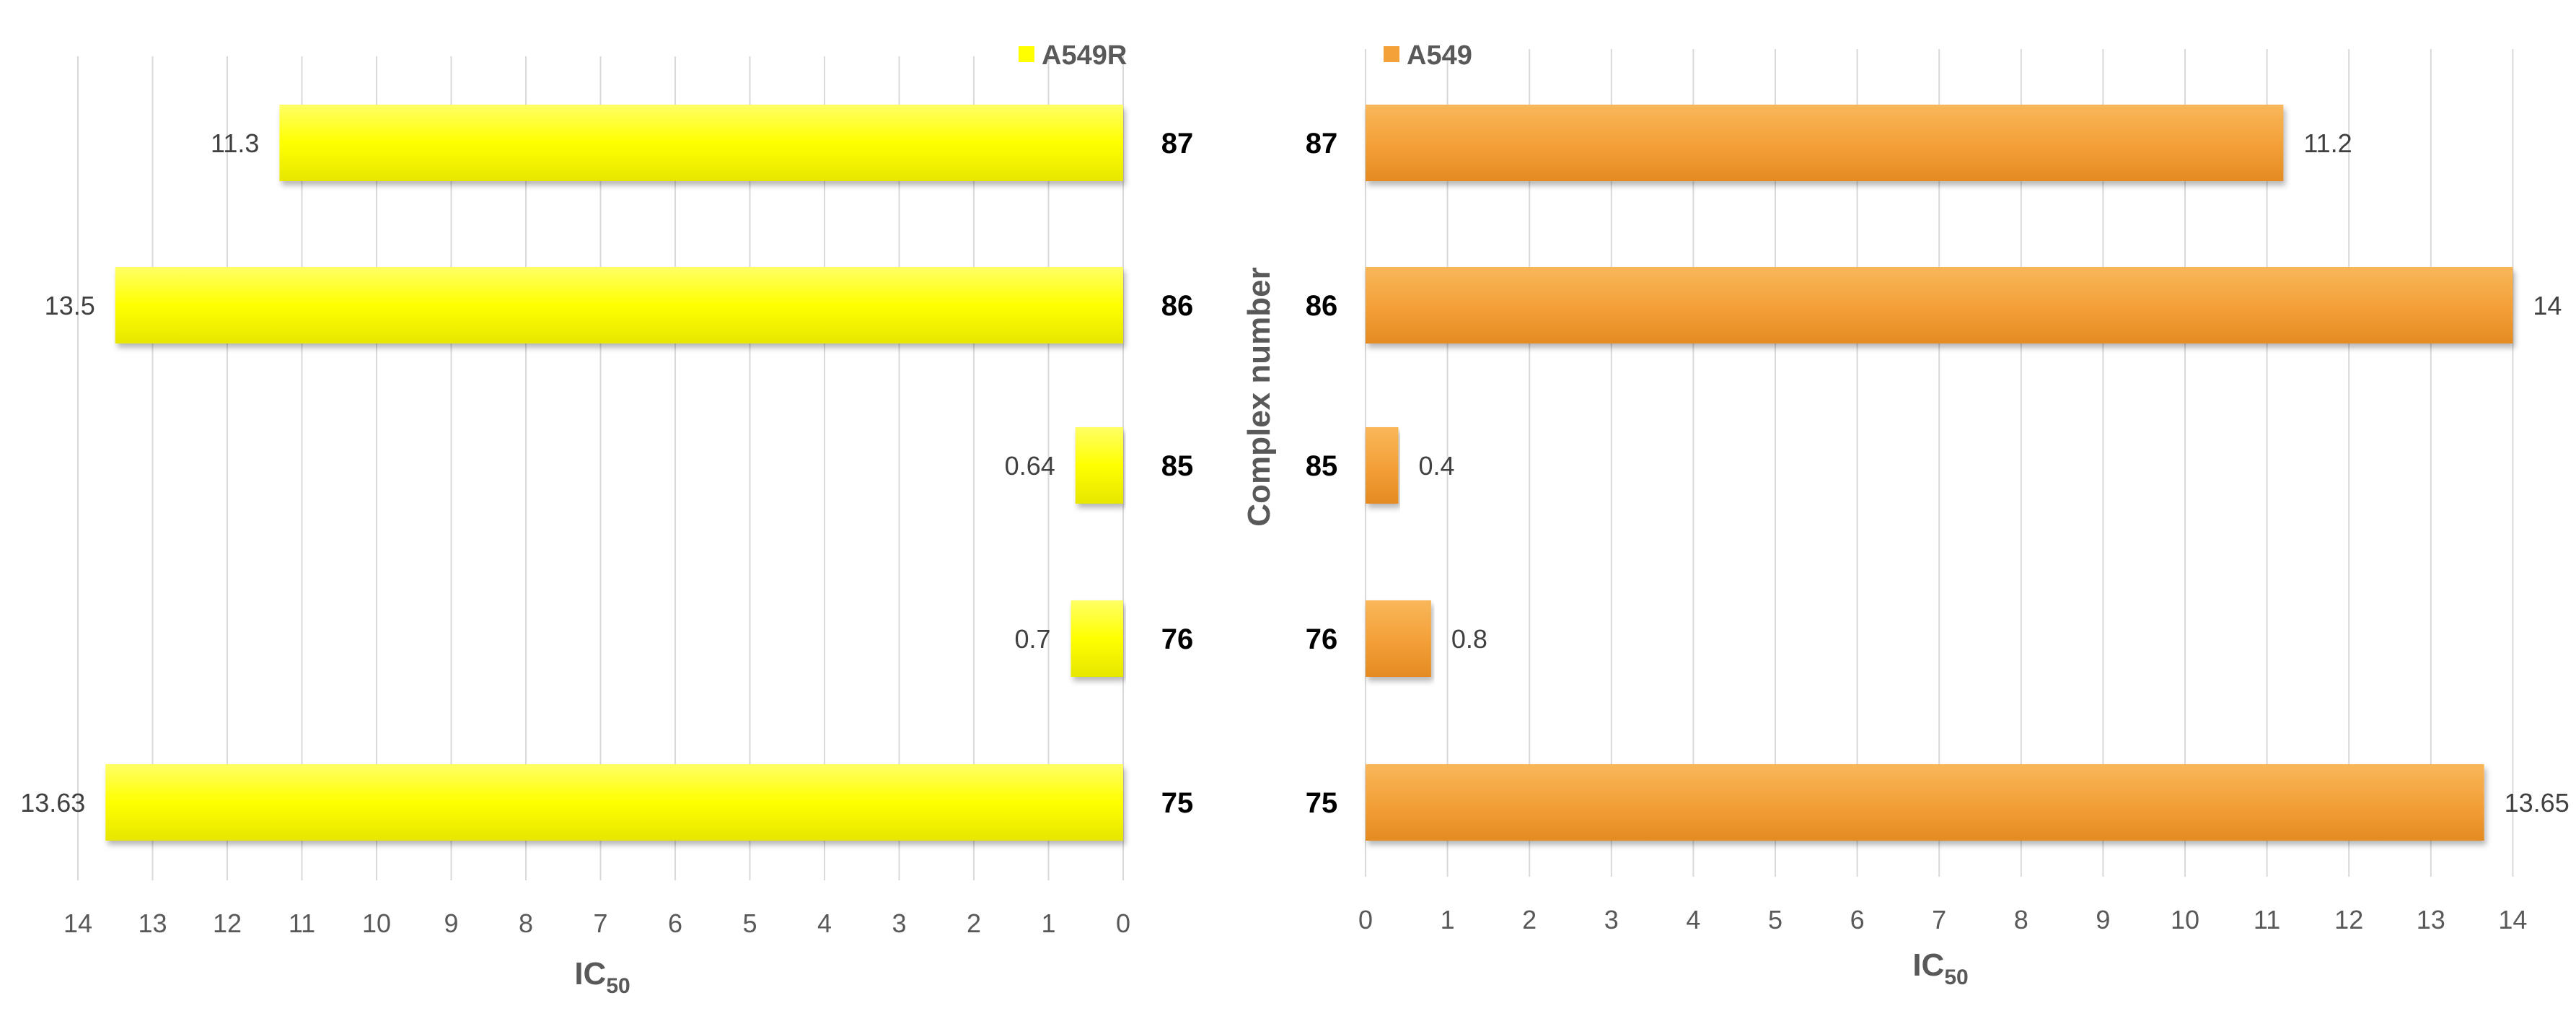  Describe the element at coordinates (1259, 396) in the screenshot. I see `right-y-axis-title: Complex number` at that location.